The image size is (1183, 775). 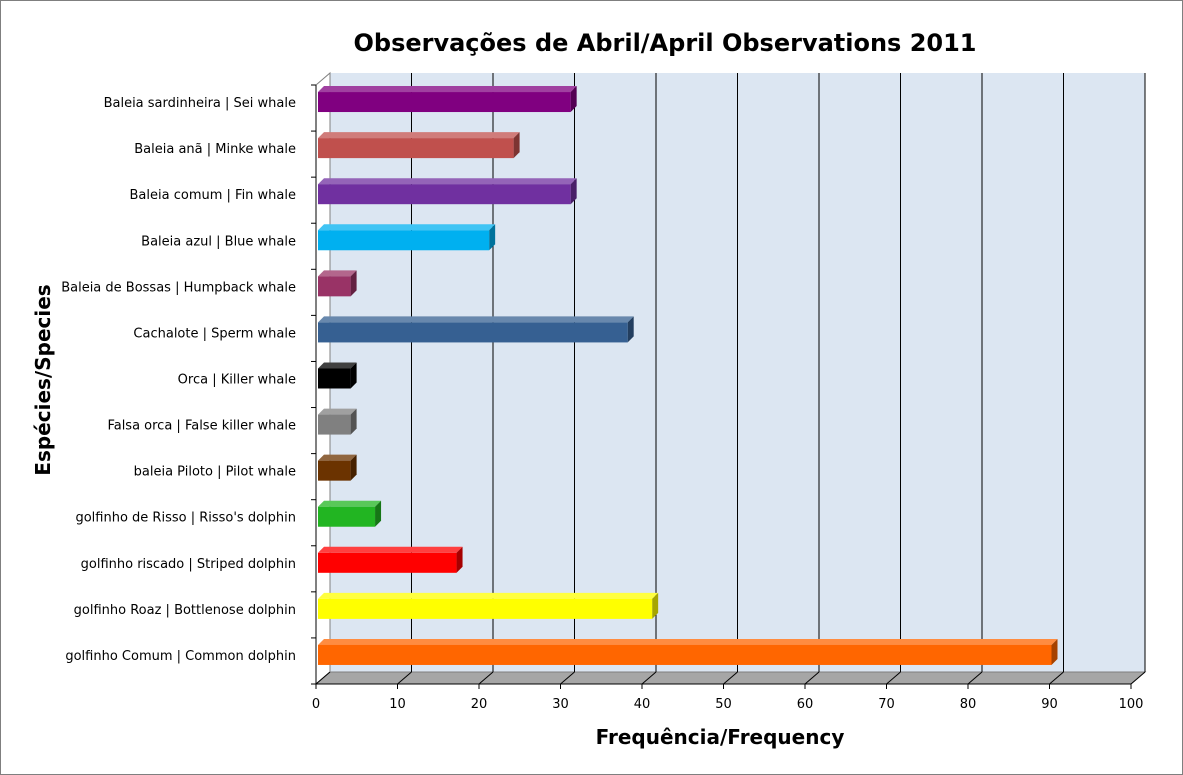 What do you see at coordinates (397, 704) in the screenshot?
I see `x-tick-label: 10` at bounding box center [397, 704].